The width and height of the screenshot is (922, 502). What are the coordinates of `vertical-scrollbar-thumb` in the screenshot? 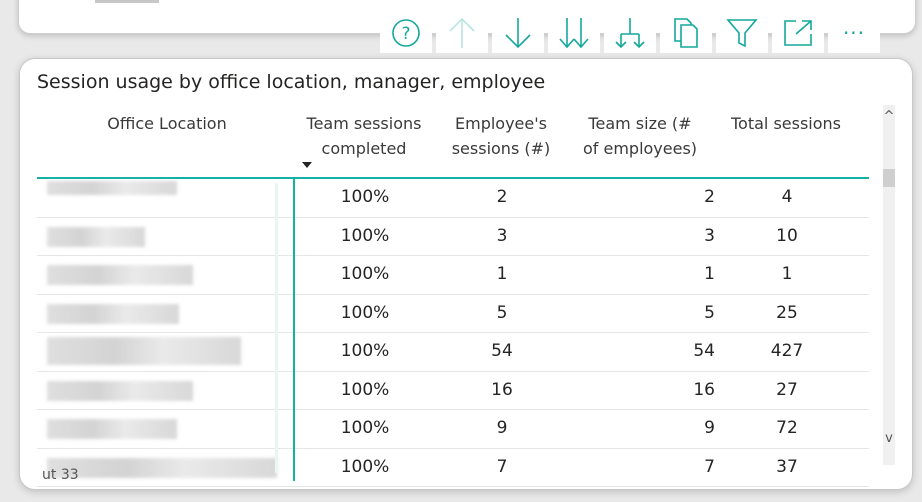 It's located at (889, 178).